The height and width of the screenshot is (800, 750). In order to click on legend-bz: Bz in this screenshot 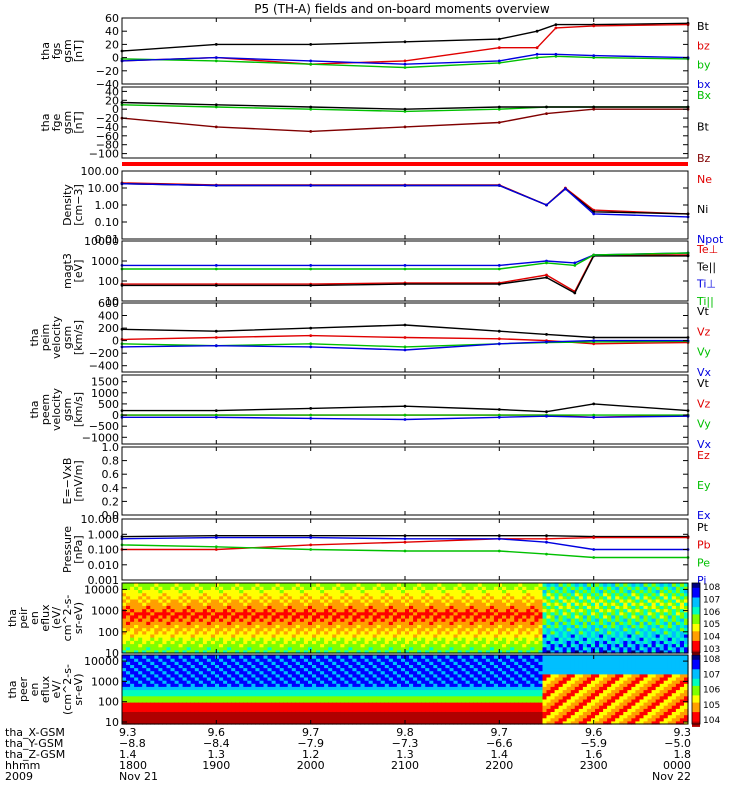, I will do `click(704, 158)`.